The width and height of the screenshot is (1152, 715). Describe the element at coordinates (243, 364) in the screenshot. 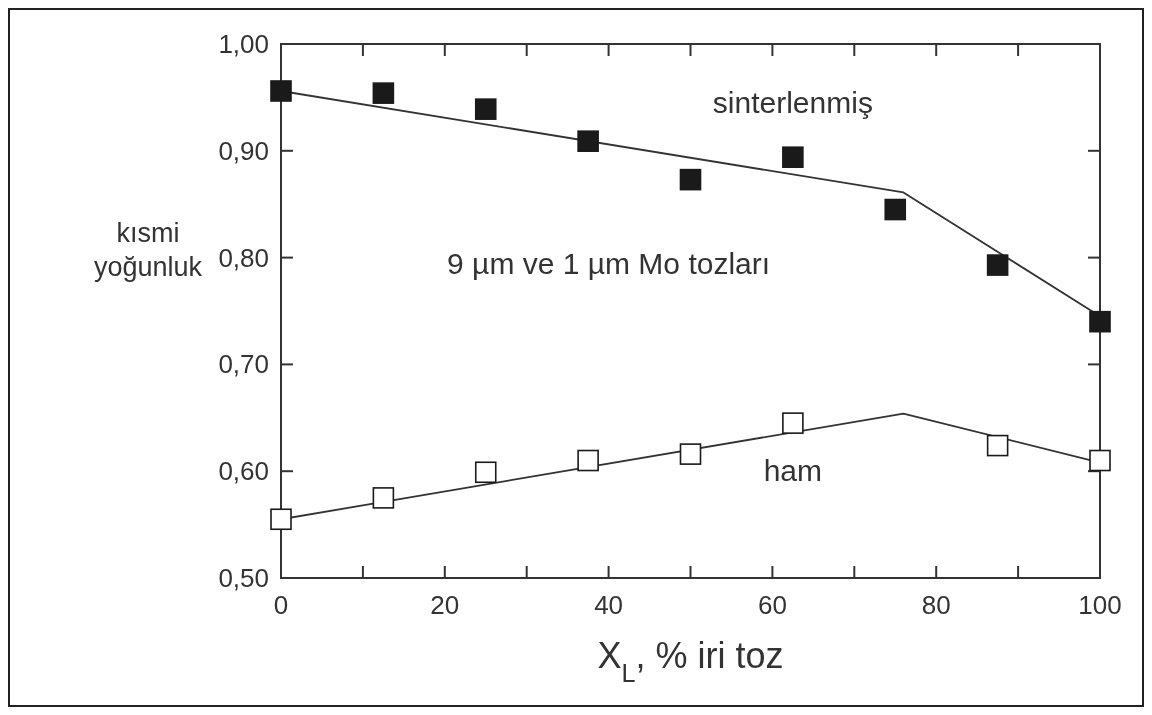

I see `y-tick-label: 0,70` at that location.